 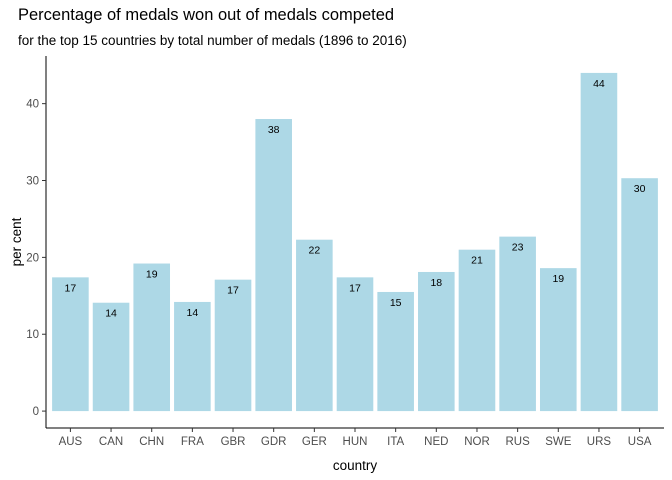 I want to click on data-label-gdr: 38, so click(x=274, y=130).